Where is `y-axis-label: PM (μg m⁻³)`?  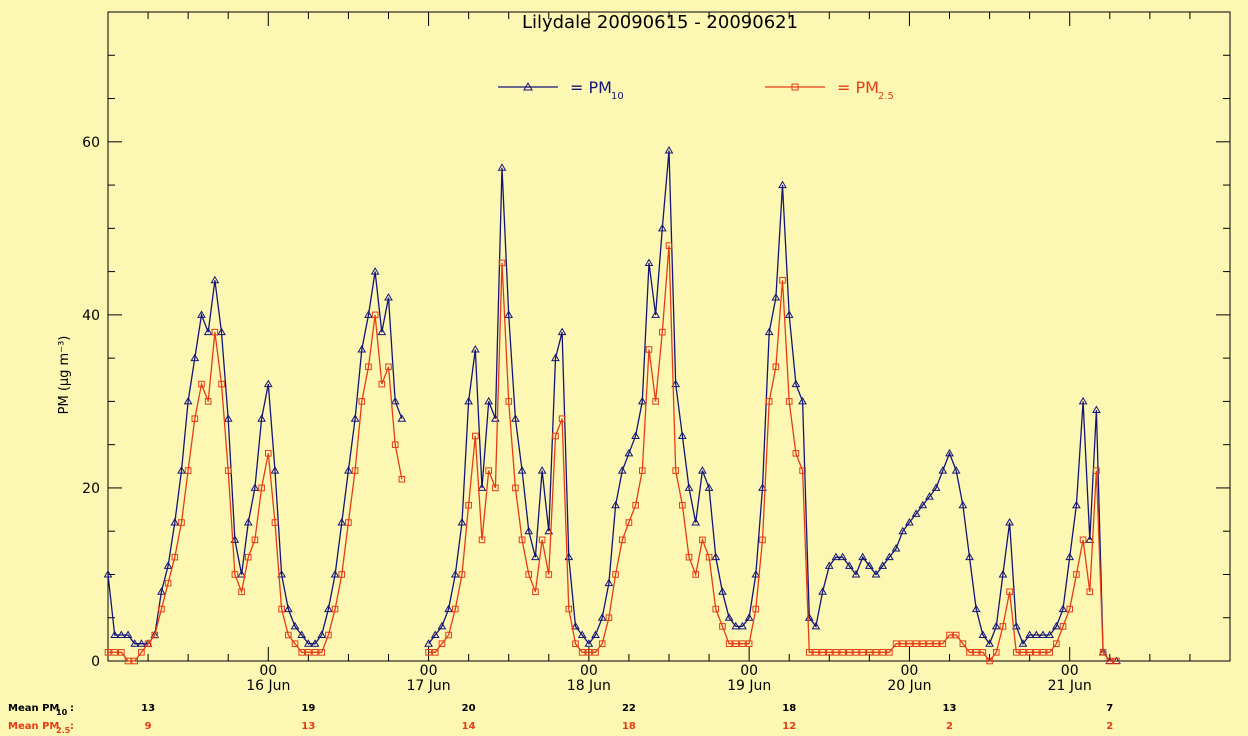
y-axis-label: PM (μg m⁻³) is located at coordinates (64, 375).